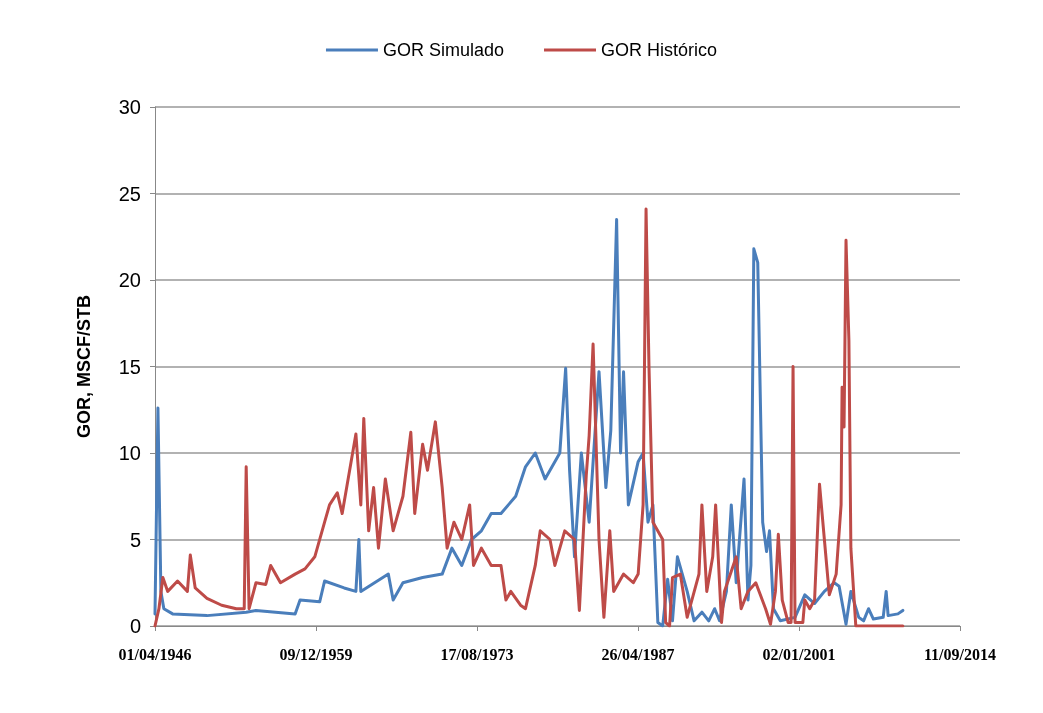 This screenshot has width=1043, height=713. What do you see at coordinates (799, 654) in the screenshot?
I see `x-tick-label: 02/01/2001` at bounding box center [799, 654].